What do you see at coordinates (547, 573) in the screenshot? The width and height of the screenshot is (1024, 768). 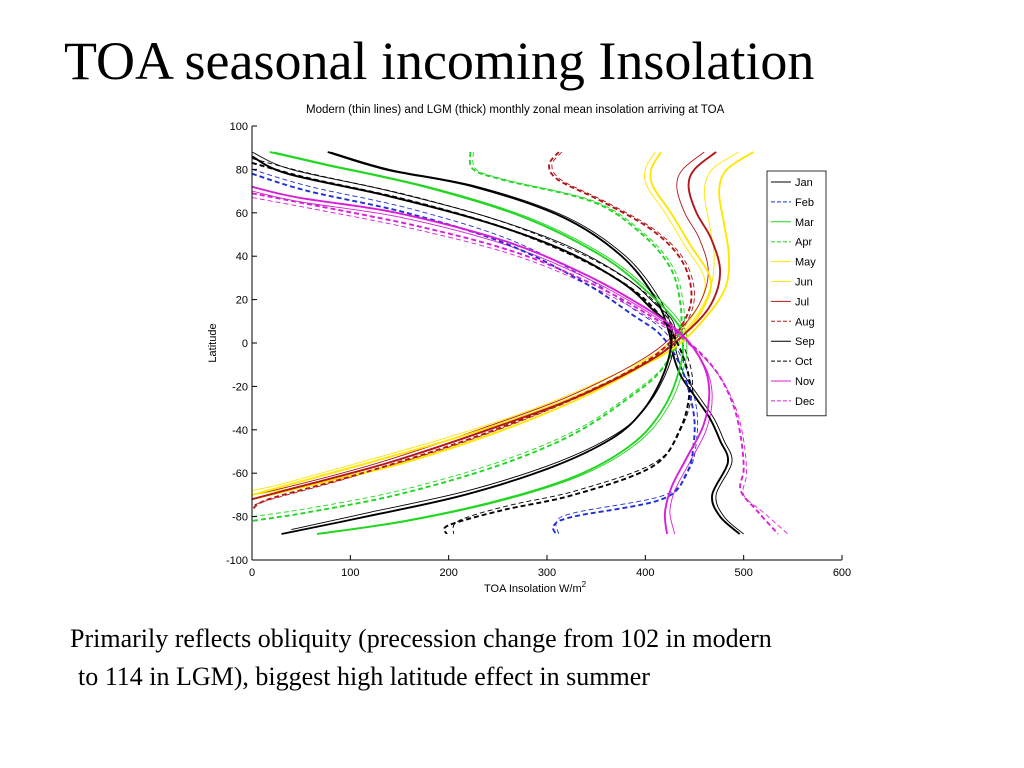 I see `x-tick-label: 300` at bounding box center [547, 573].